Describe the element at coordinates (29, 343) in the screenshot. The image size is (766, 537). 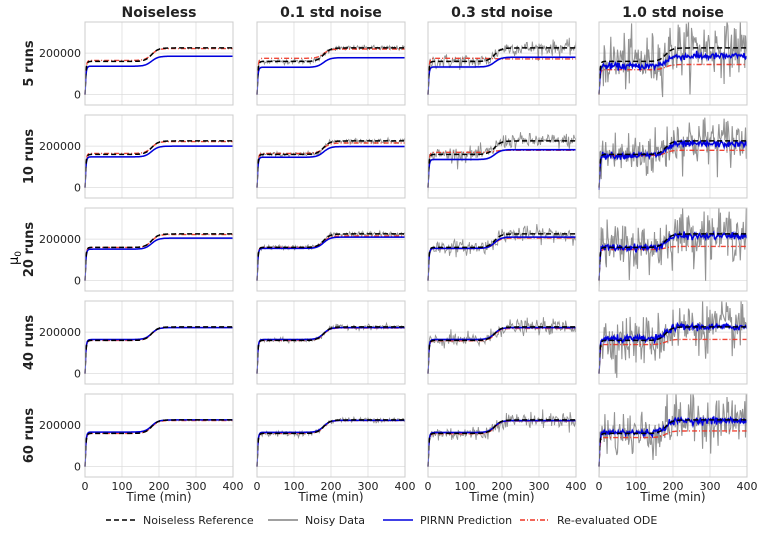
I see `row-label: 40 runs` at that location.